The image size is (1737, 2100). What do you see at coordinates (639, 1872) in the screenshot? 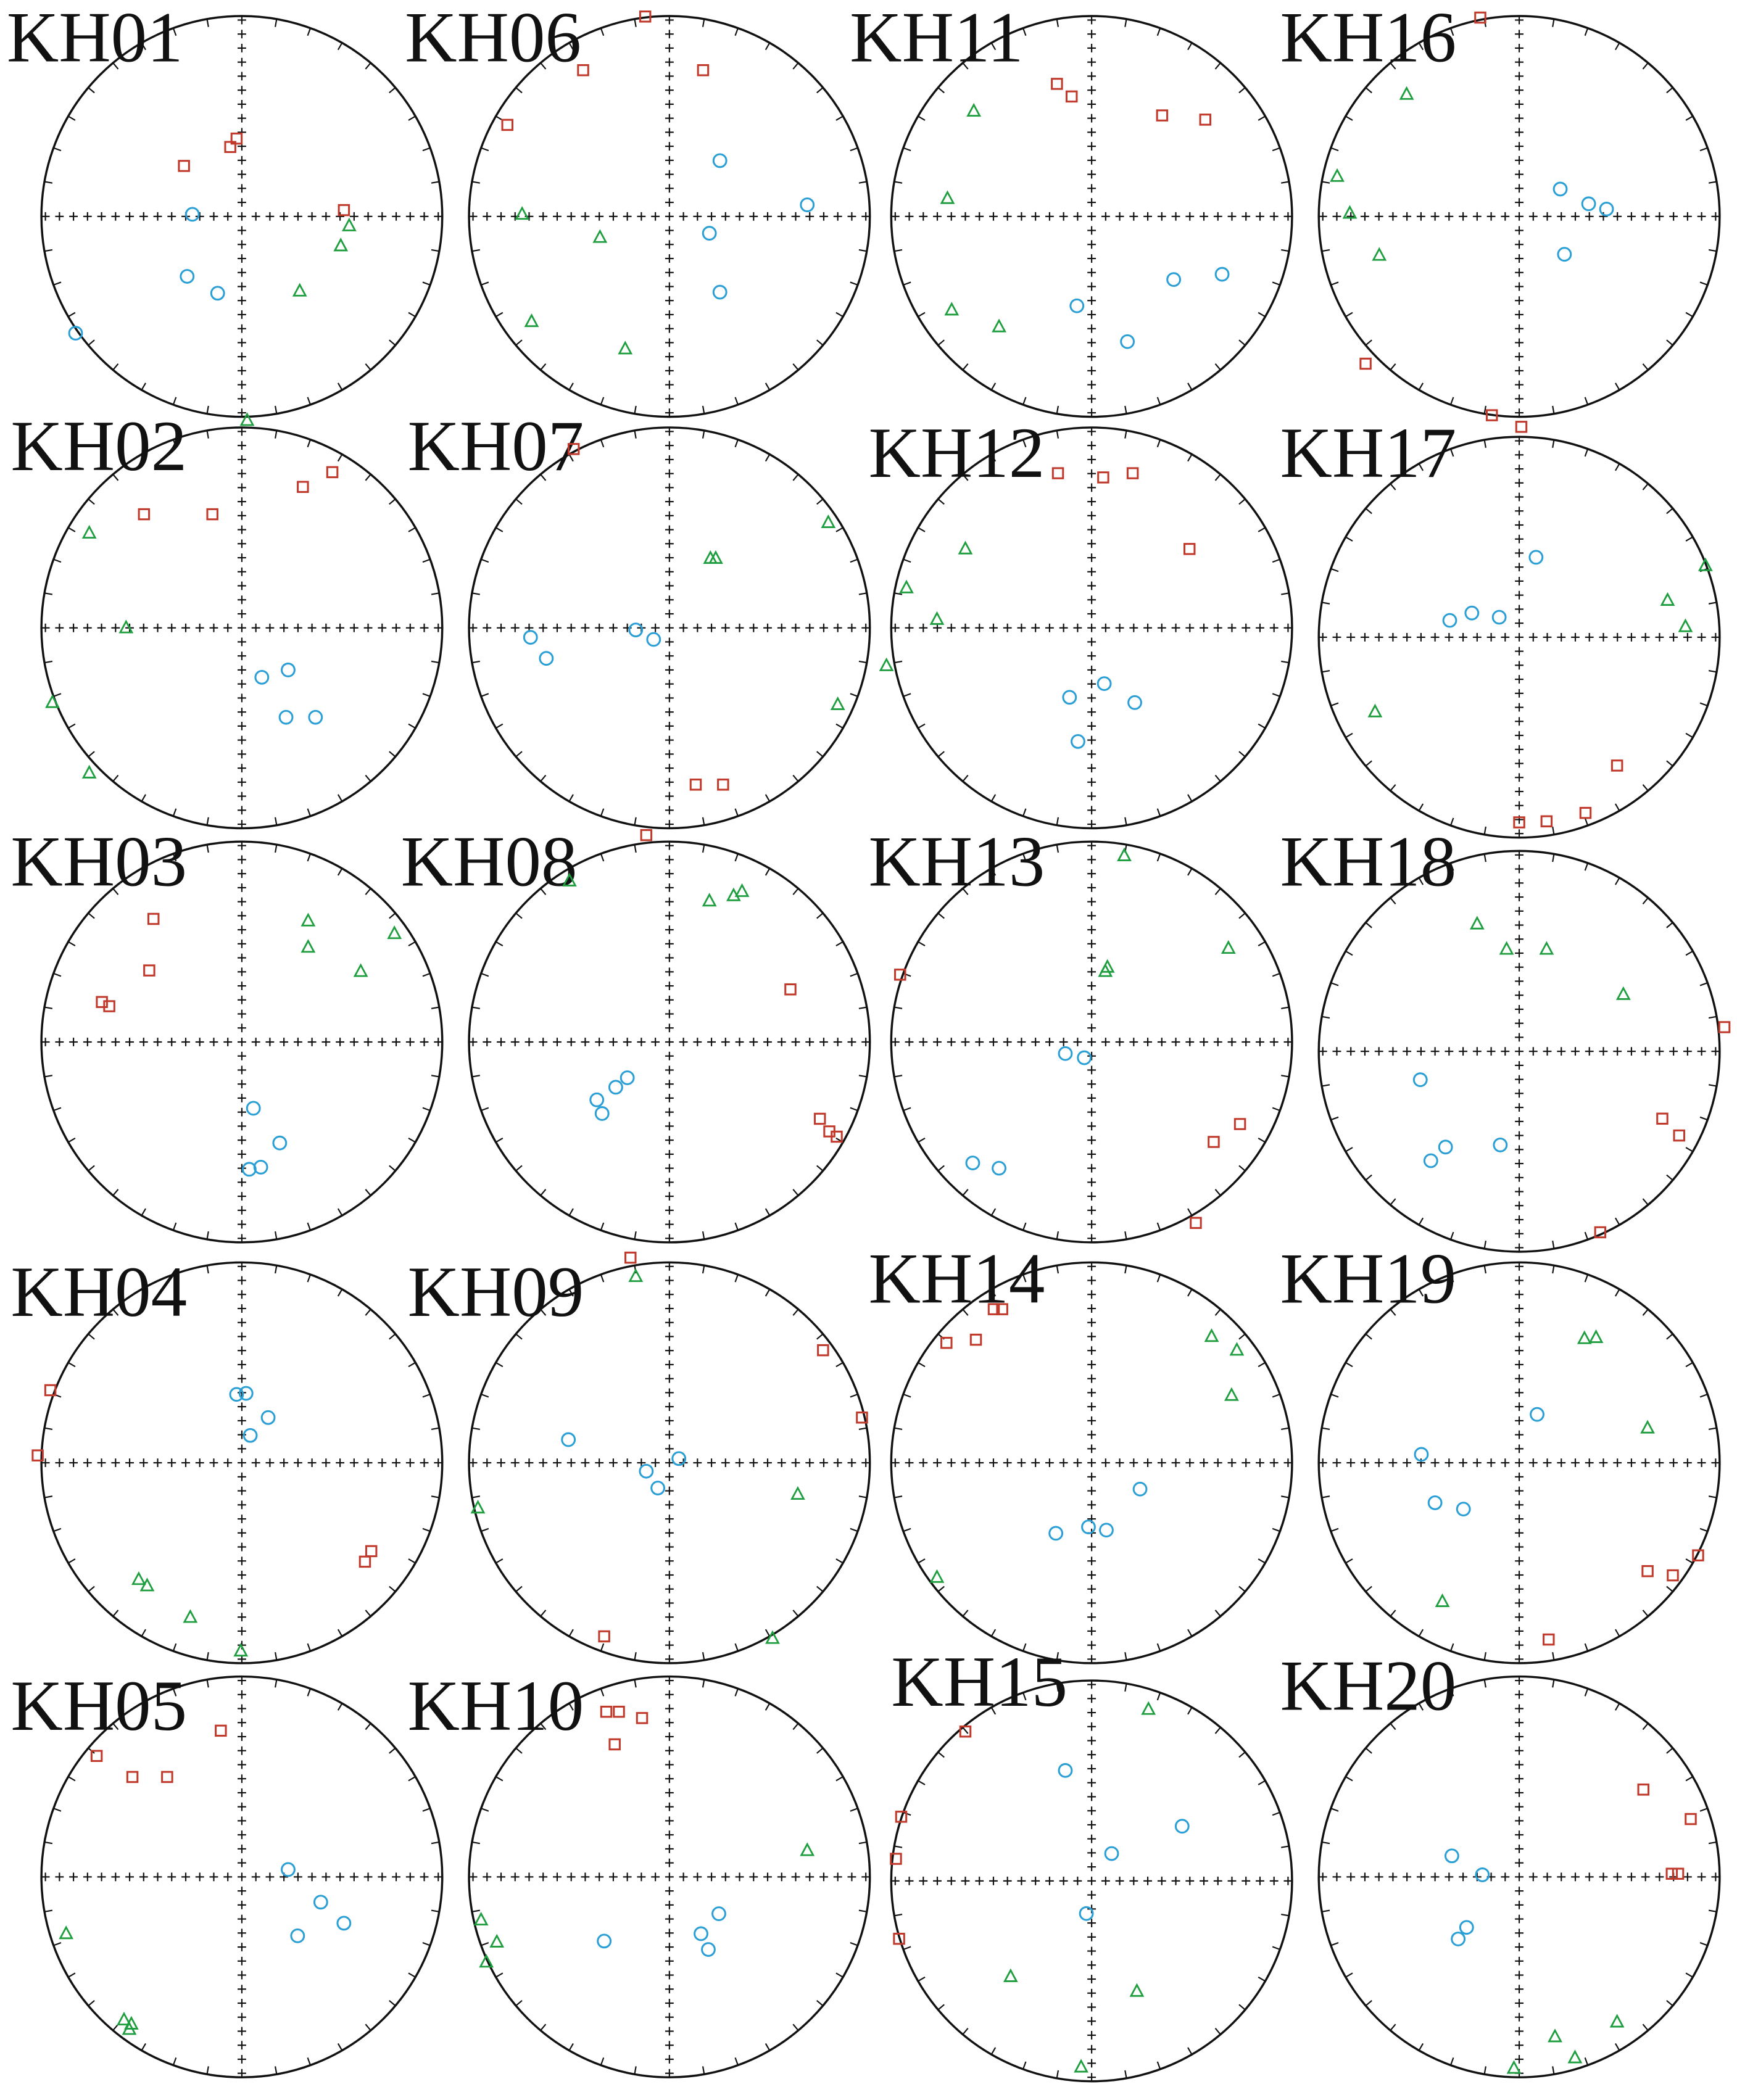
I see `stereonet-kh10: KH10` at bounding box center [639, 1872].